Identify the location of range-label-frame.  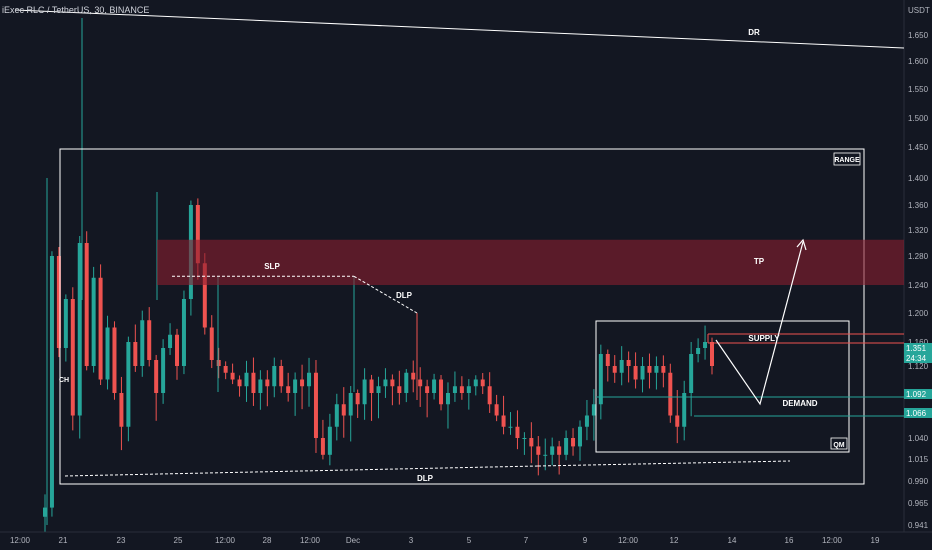
(847, 159).